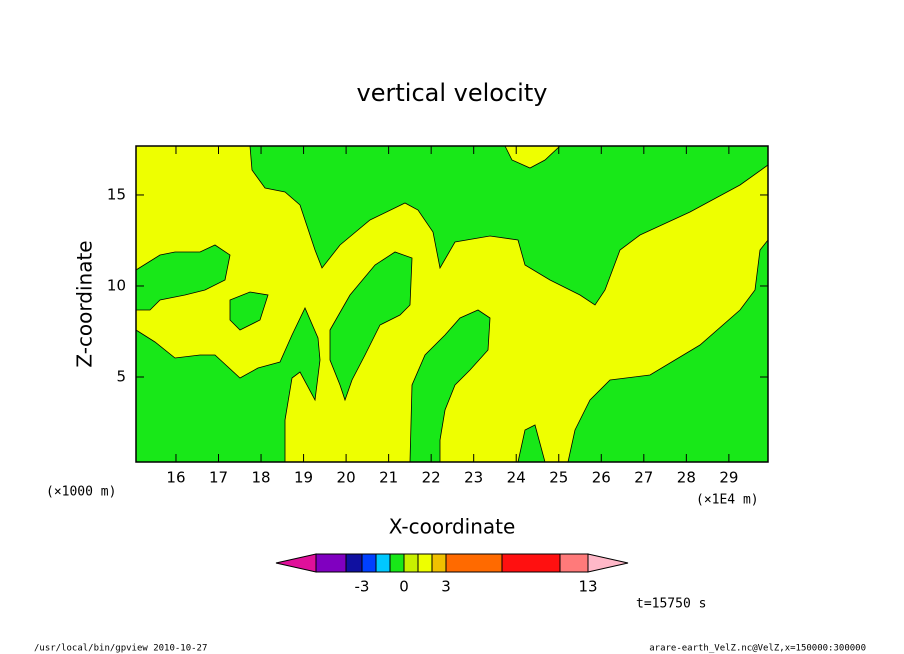 This screenshot has width=904, height=654. Describe the element at coordinates (587, 587) in the screenshot. I see `colorbar-label: 13` at that location.